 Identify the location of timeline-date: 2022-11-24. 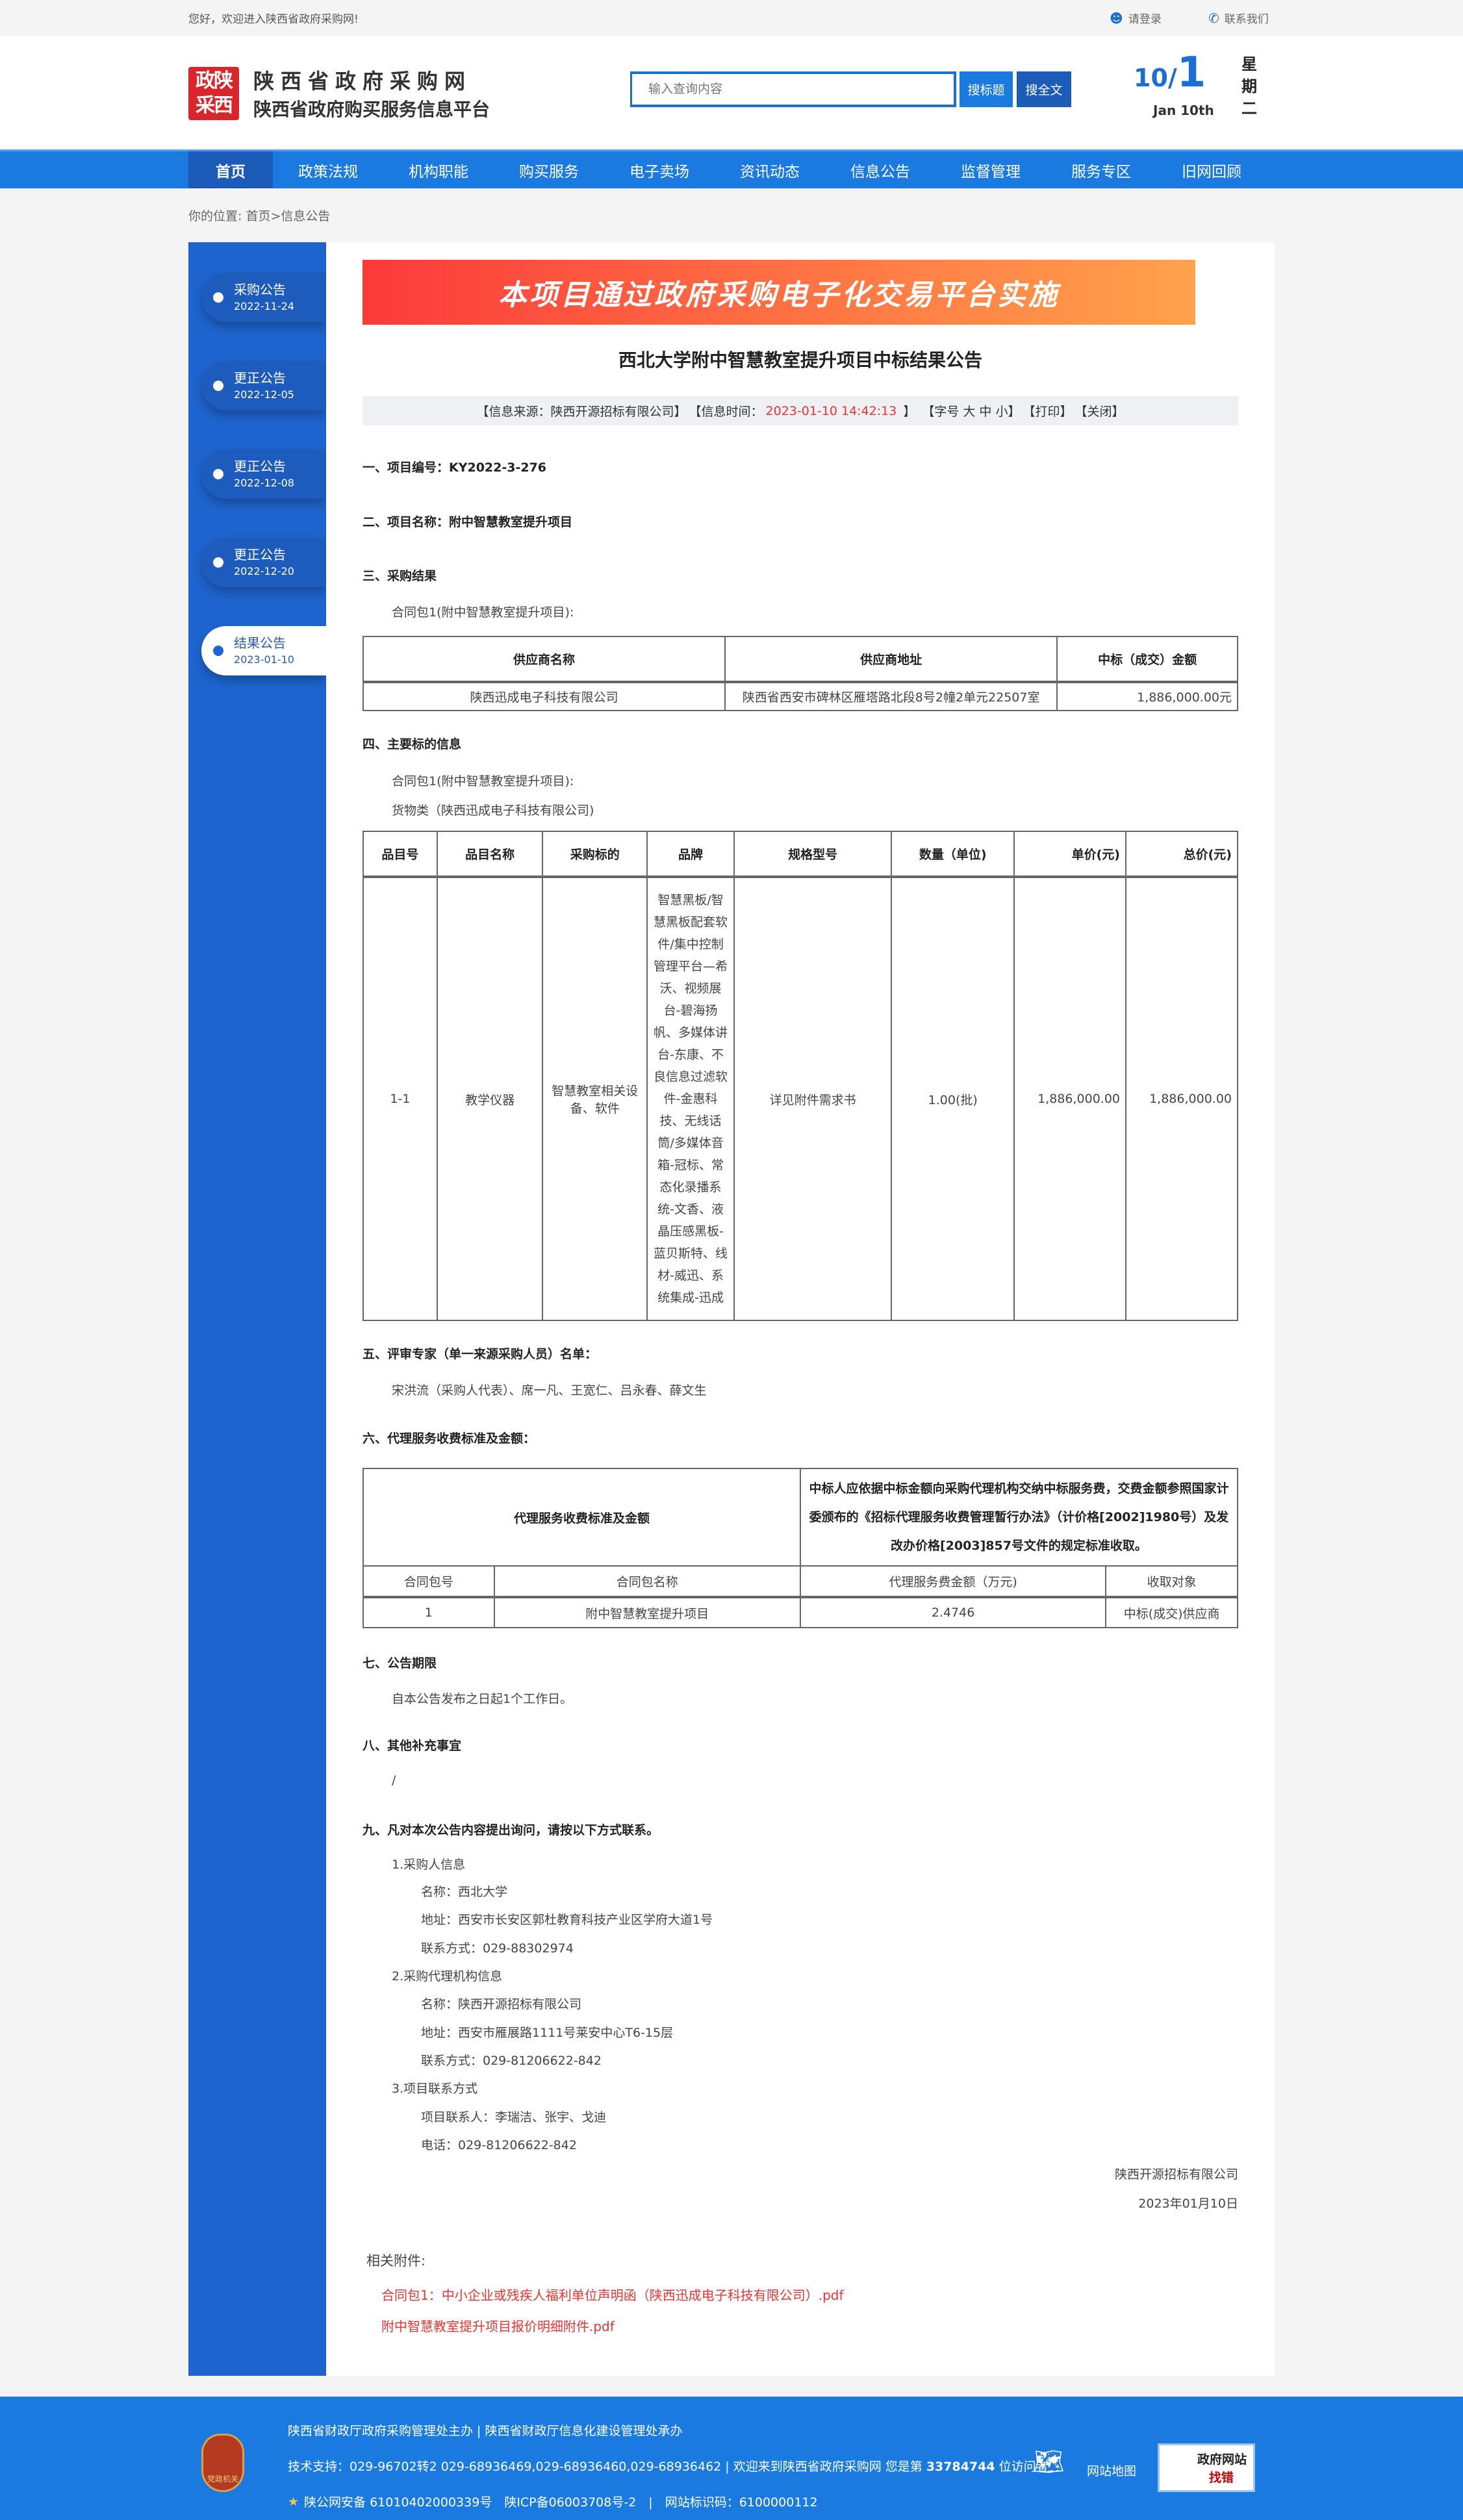
(264, 306).